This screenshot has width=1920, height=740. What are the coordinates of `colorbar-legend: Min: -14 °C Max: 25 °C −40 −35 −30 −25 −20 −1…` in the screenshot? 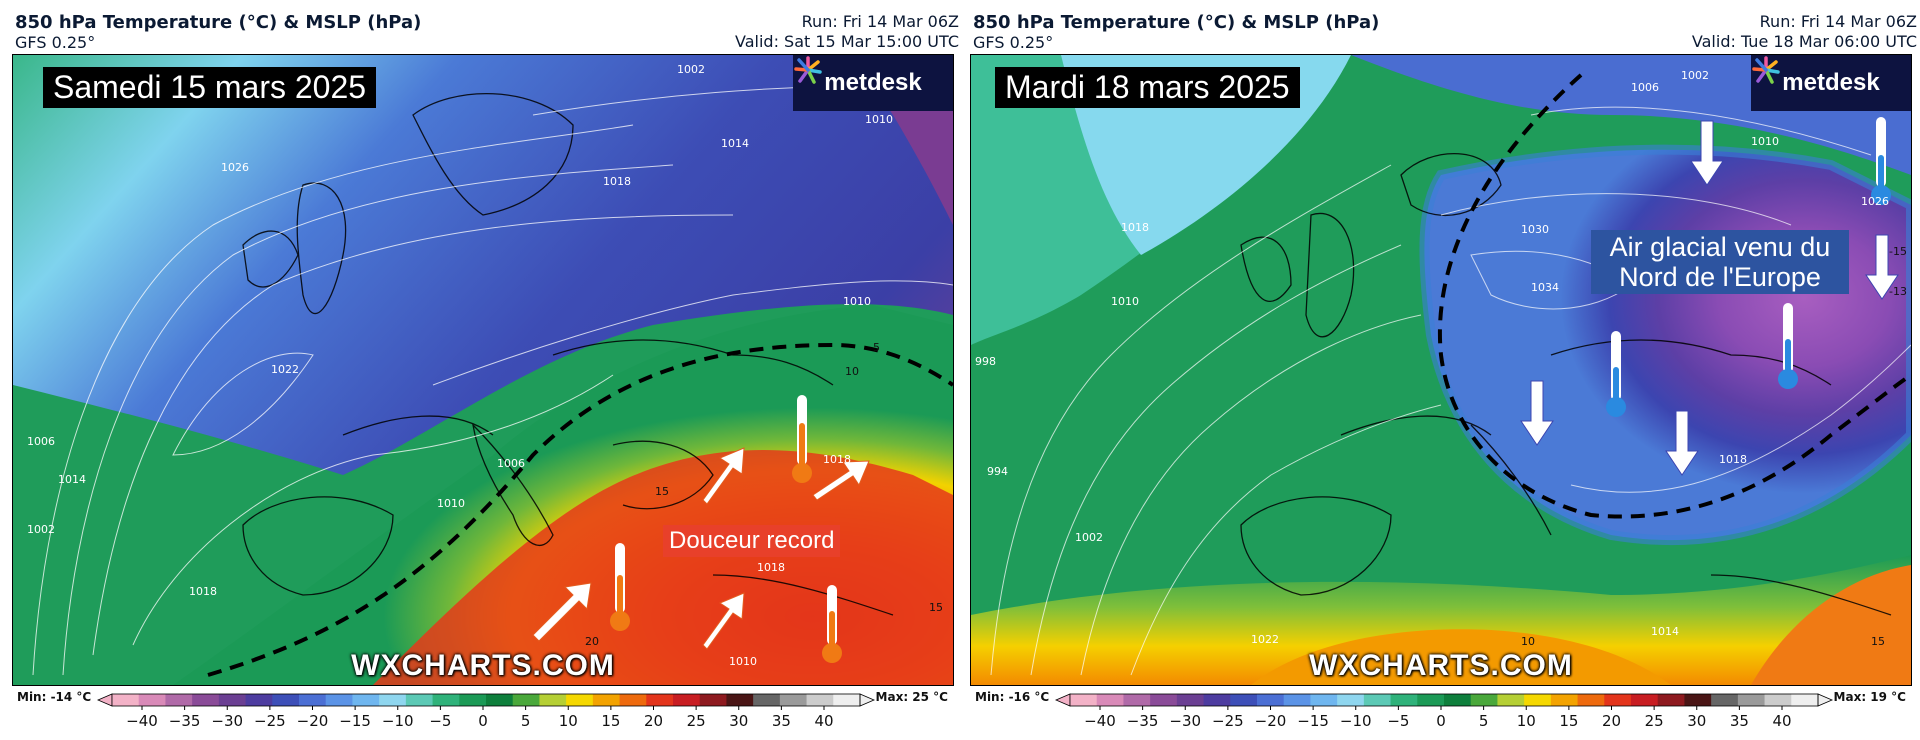 It's located at (485, 713).